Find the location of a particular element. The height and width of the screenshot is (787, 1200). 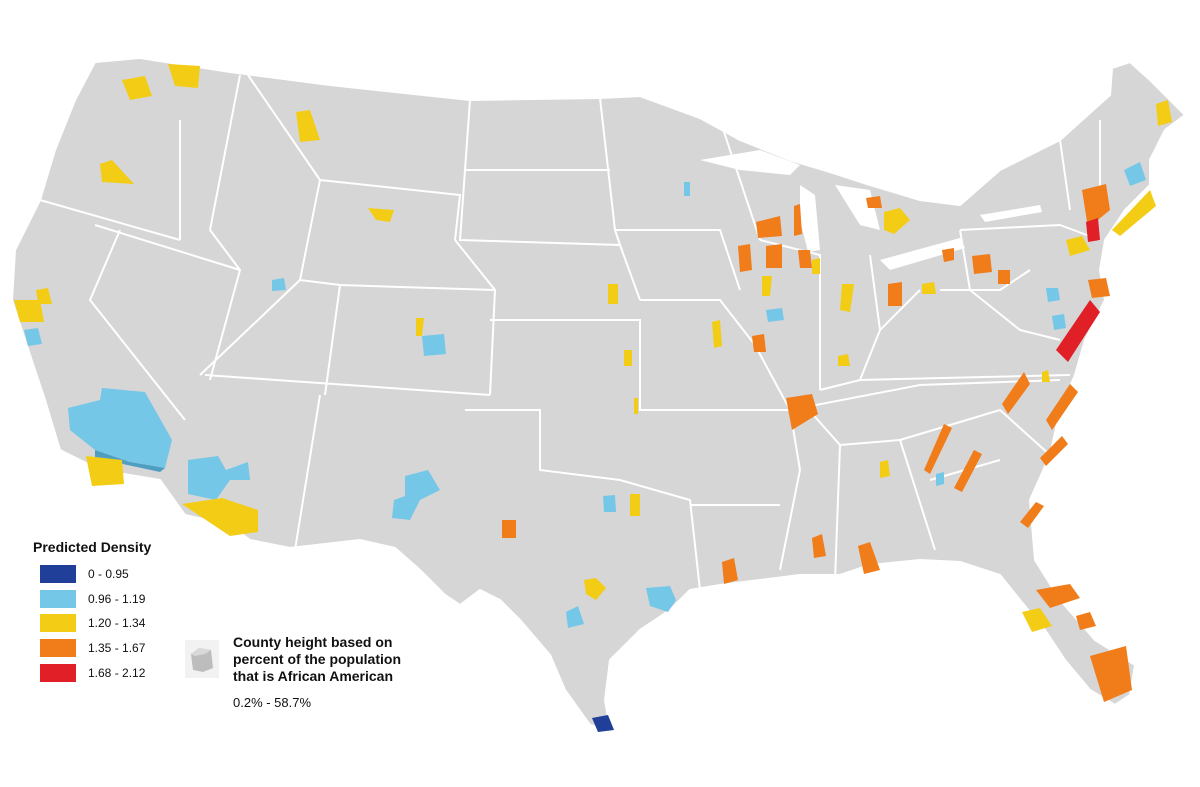

legend-label: 1.20 - 1.34 is located at coordinates (117, 623).